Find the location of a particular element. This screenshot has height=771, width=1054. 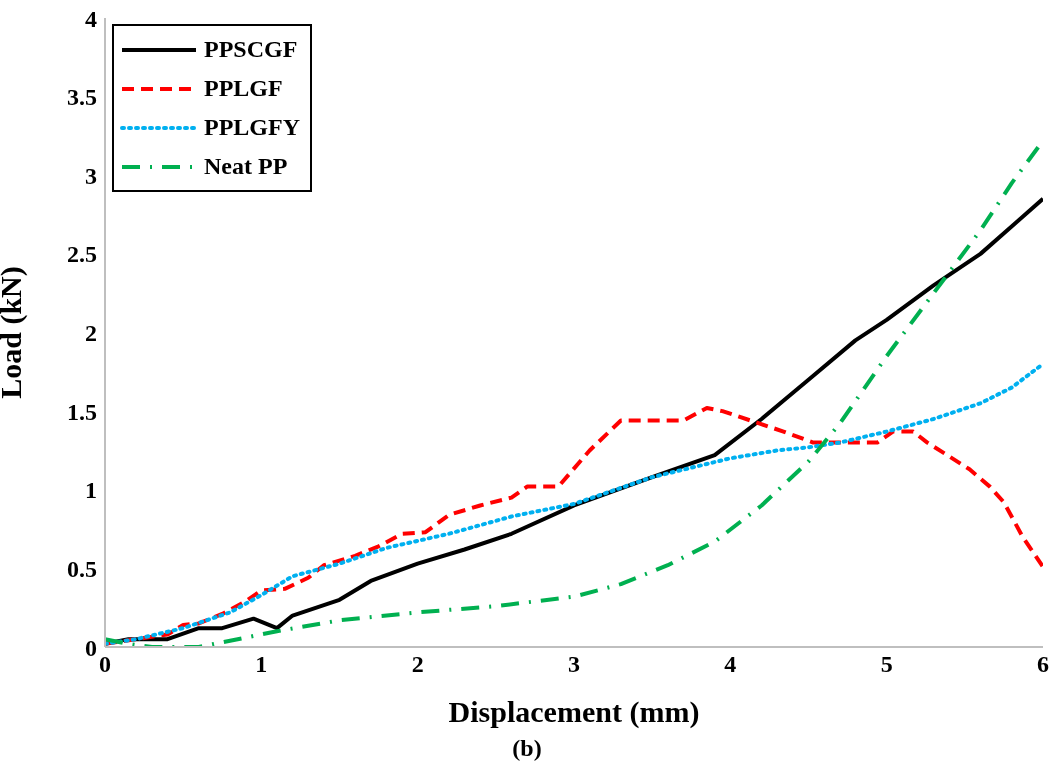

y-tick-label: 1.5 is located at coordinates (82, 411).